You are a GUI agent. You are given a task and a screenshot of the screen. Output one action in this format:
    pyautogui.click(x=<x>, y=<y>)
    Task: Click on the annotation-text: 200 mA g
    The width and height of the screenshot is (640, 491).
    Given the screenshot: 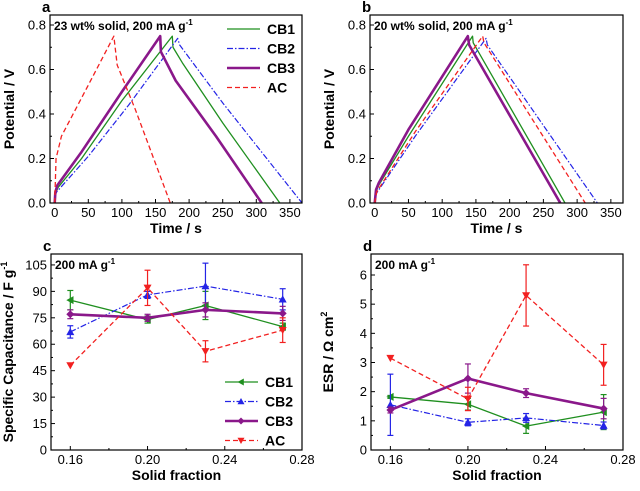 What is the action you would take?
    pyautogui.click(x=81, y=265)
    